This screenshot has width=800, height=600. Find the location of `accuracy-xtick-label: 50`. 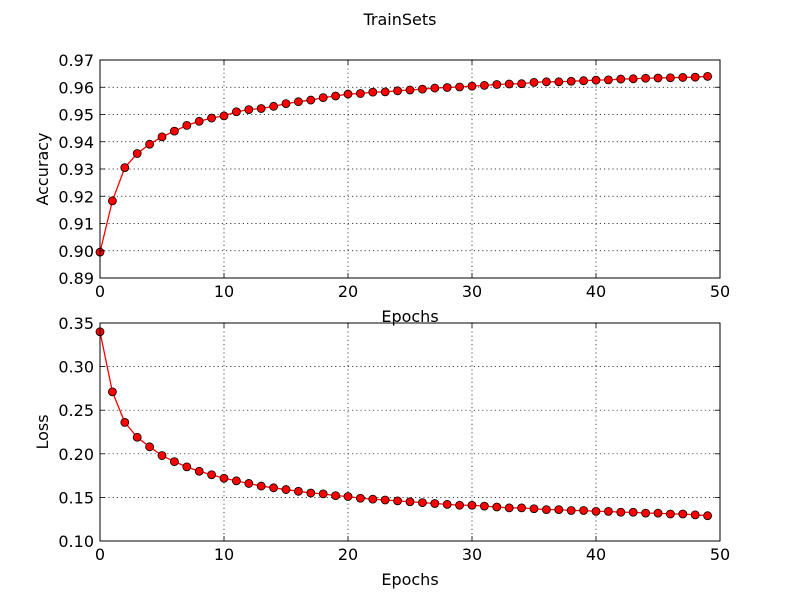

accuracy-xtick-label: 50 is located at coordinates (720, 291).